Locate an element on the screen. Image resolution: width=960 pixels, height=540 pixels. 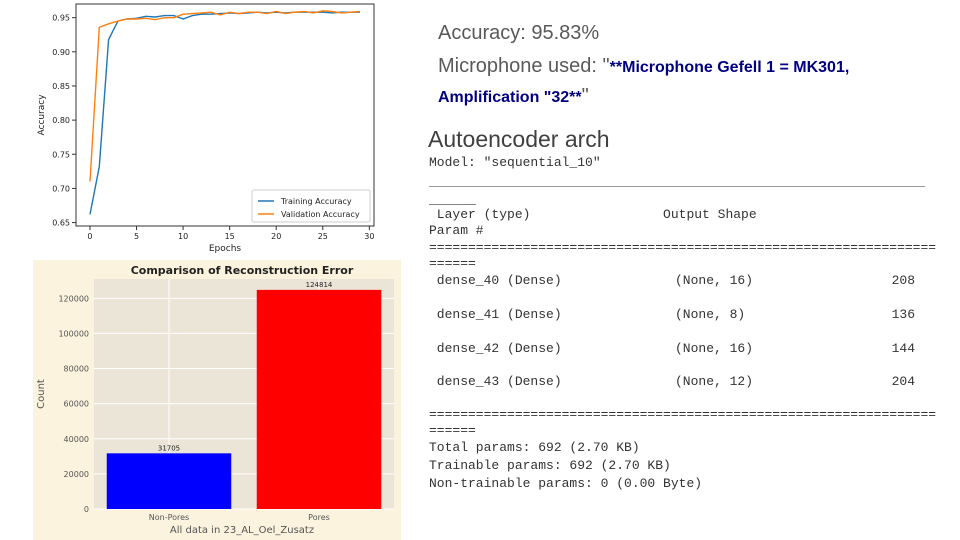
accuracy-plot-frame is located at coordinates (225, 115).